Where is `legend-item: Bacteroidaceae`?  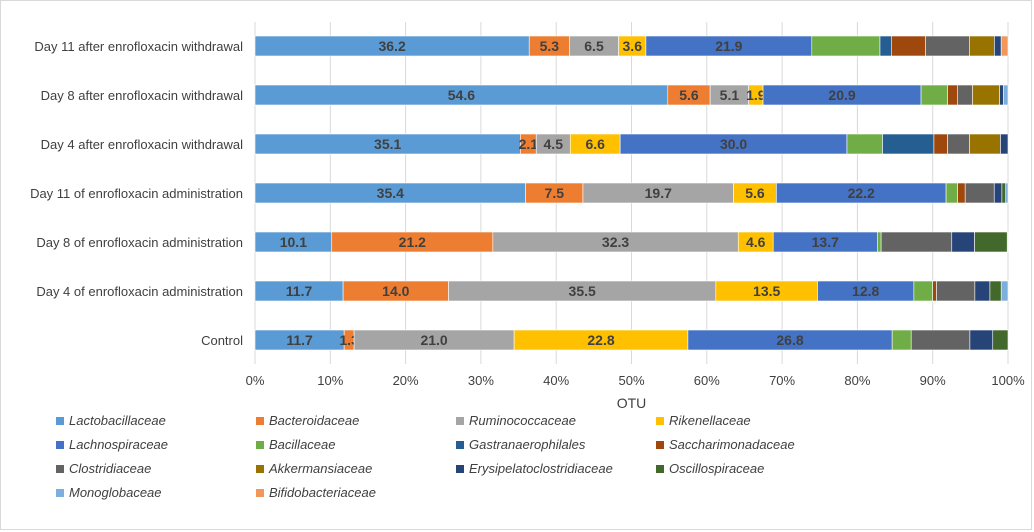
legend-item: Bacteroidaceae is located at coordinates (307, 420).